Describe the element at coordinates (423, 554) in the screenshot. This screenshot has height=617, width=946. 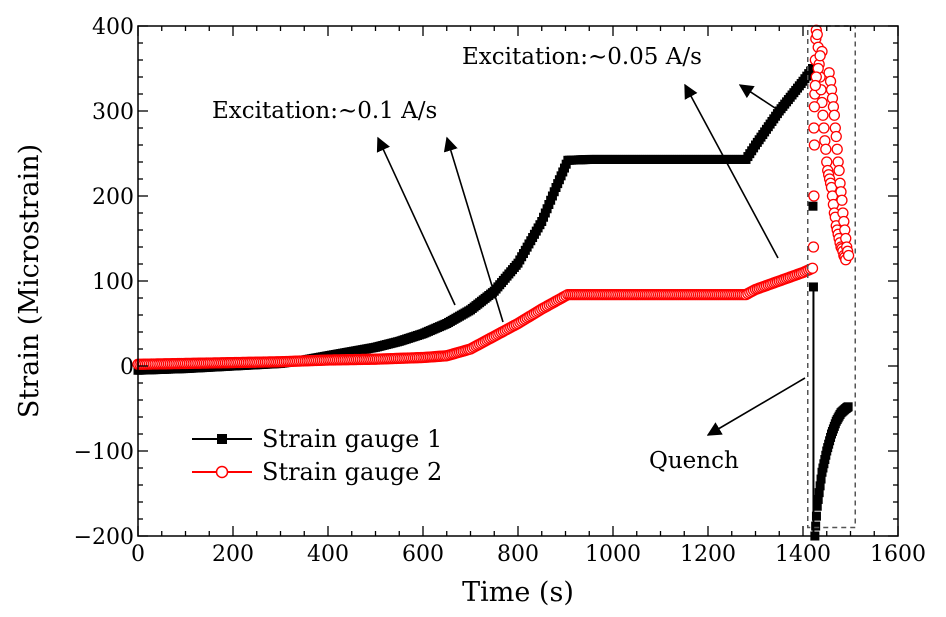
I see `x-tick-label: 600` at that location.